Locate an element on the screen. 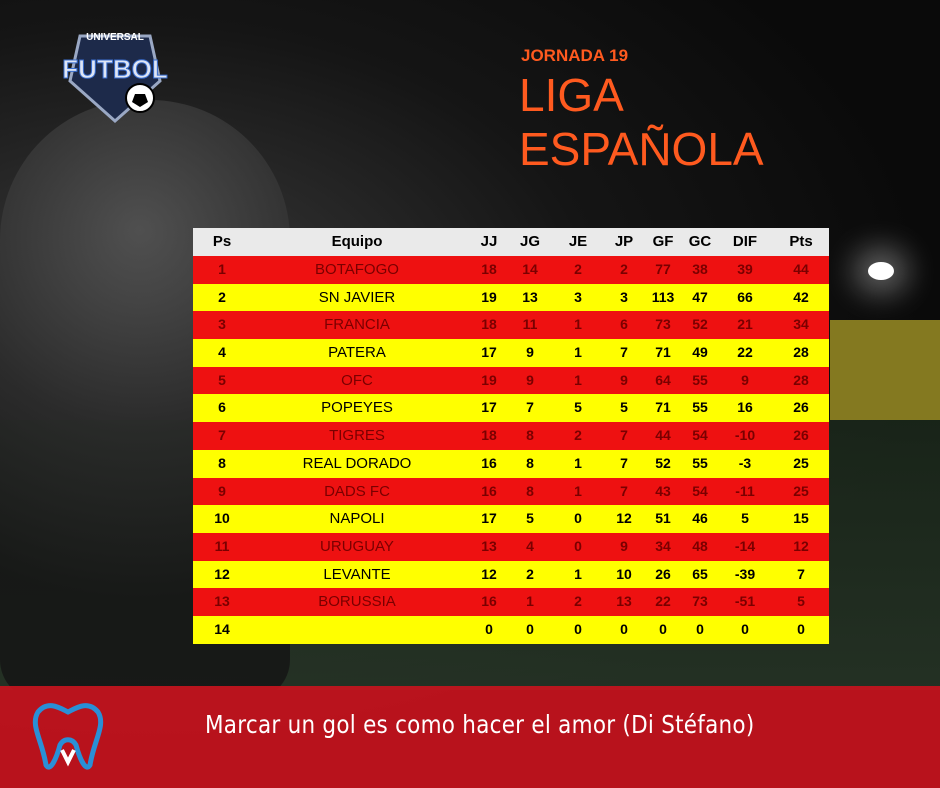 This screenshot has width=940, height=788. position: 4 is located at coordinates (222, 352).